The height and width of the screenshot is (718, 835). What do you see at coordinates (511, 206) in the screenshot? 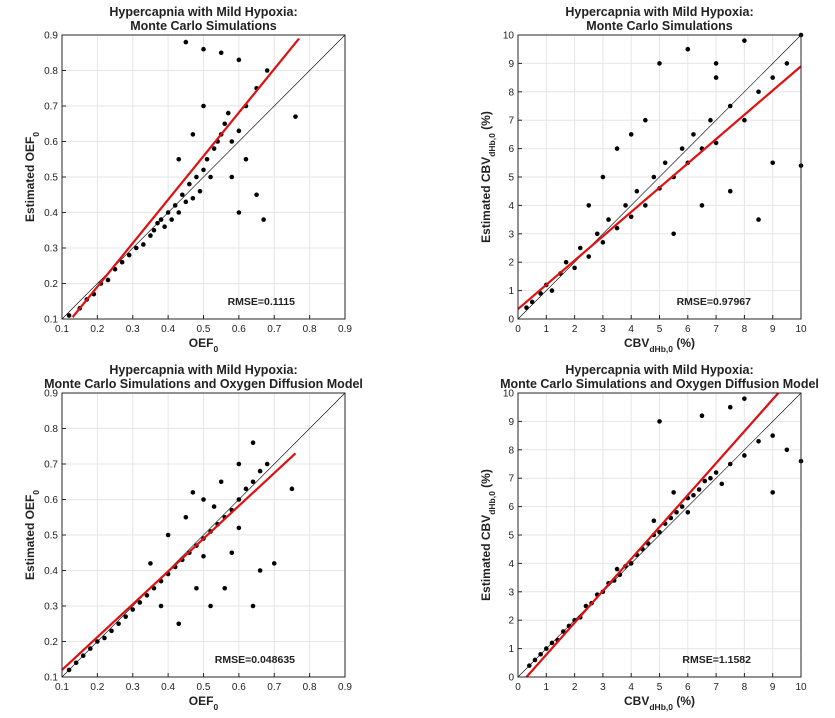
I see `y-tick-label: 4` at bounding box center [511, 206].